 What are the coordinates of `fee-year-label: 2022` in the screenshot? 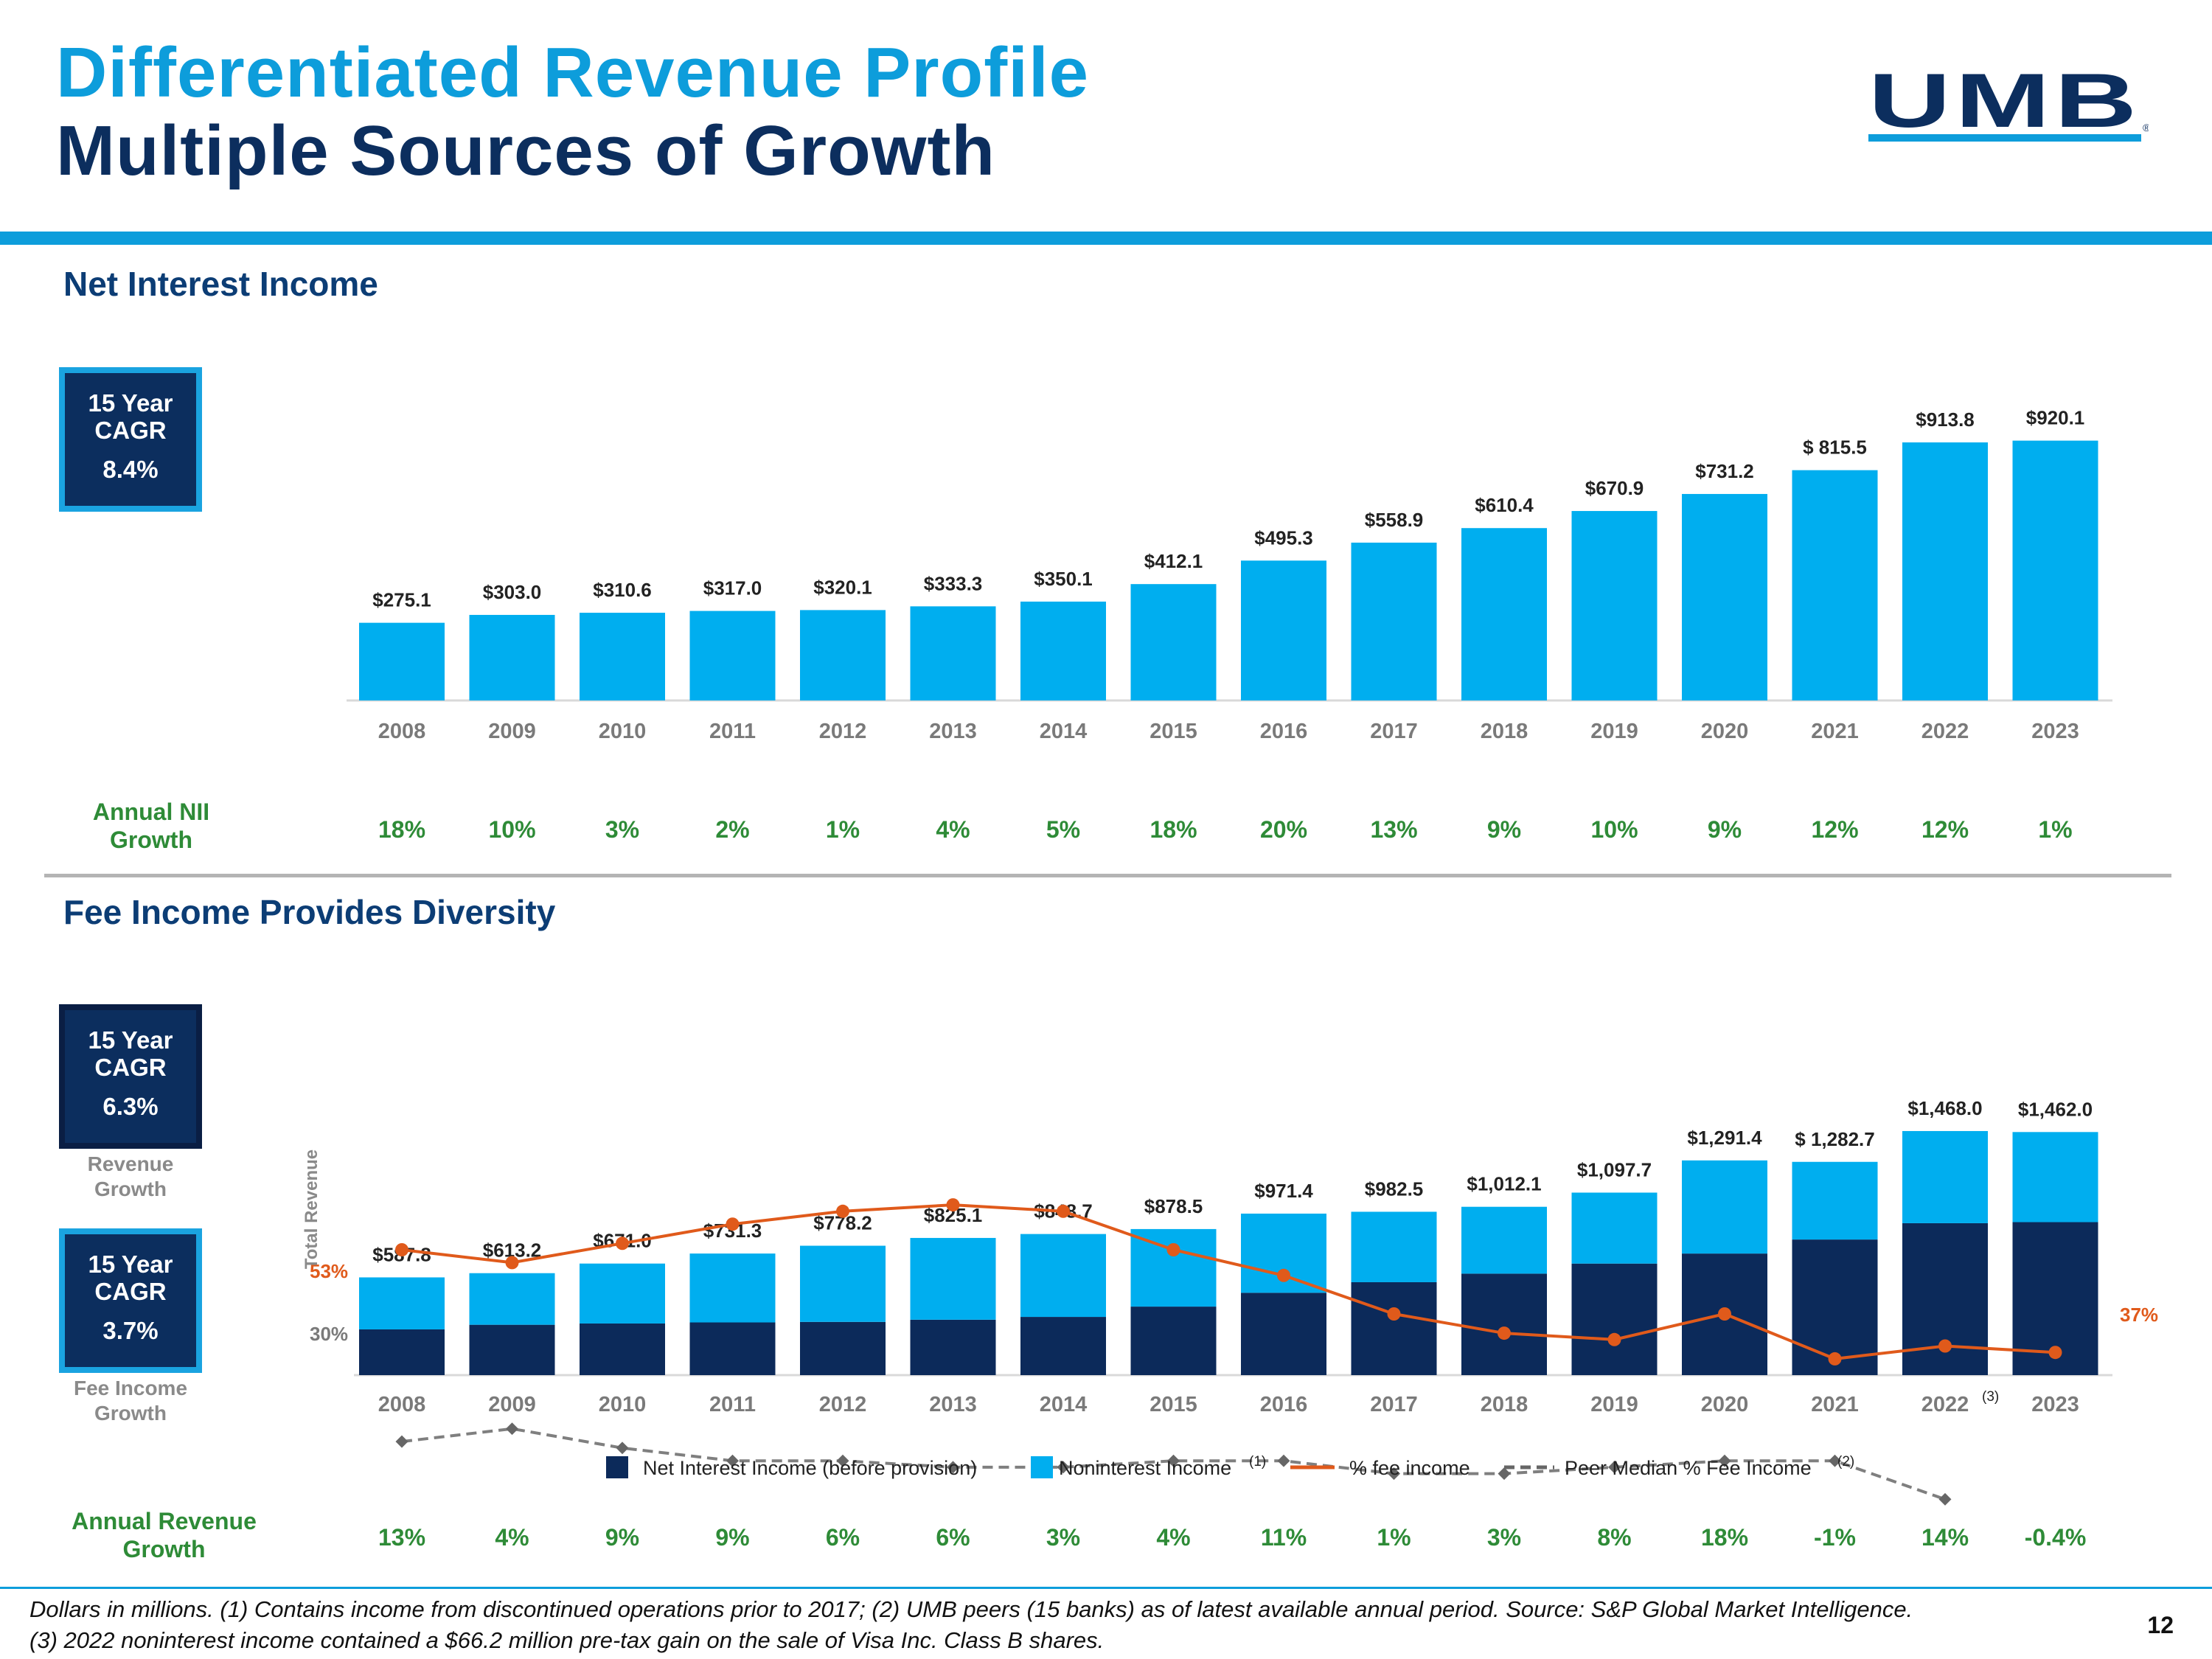 It's located at (1945, 1404).